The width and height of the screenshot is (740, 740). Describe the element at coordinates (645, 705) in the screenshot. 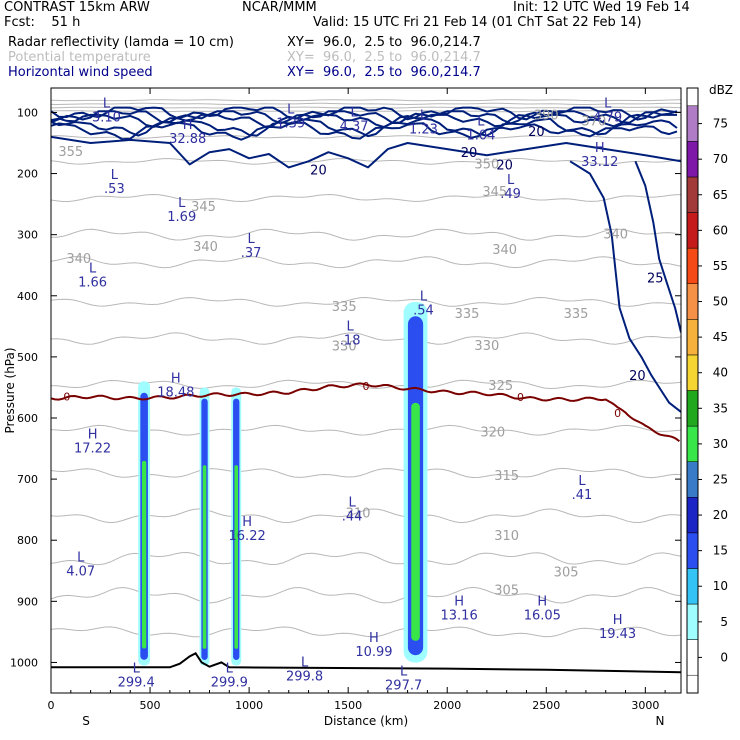

I see `x-tick-label: 3000` at that location.